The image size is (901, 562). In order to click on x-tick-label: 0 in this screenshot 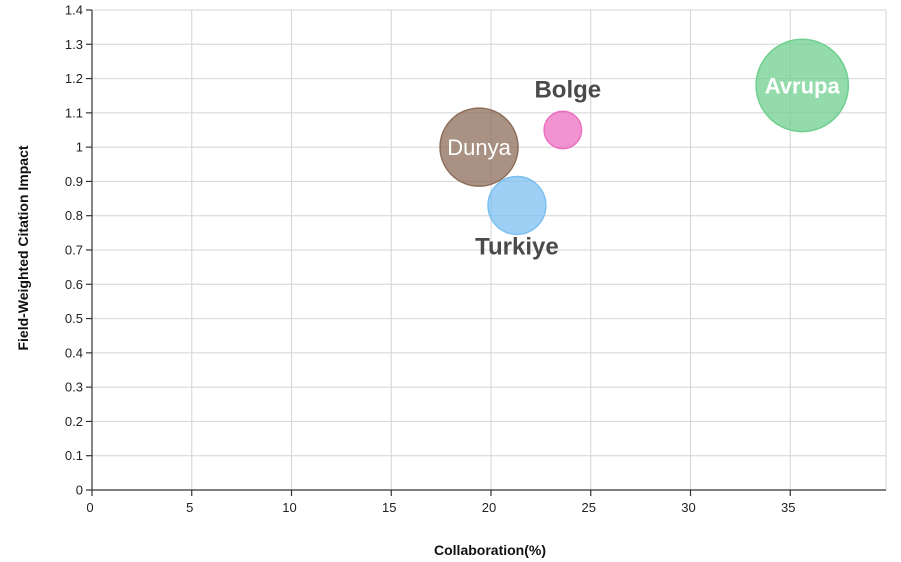, I will do `click(89, 507)`.